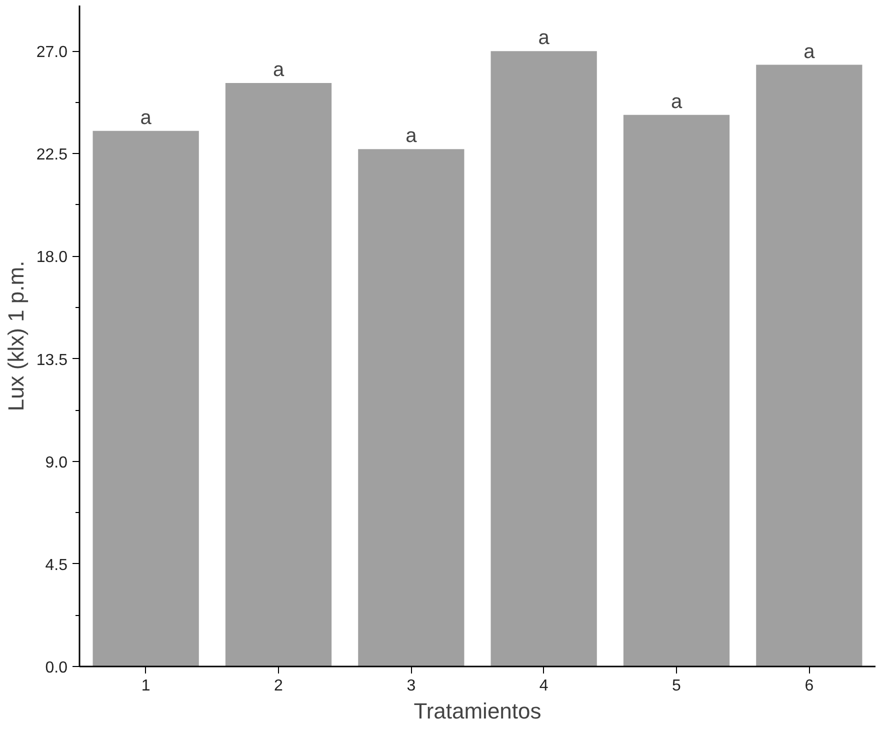  What do you see at coordinates (411, 686) in the screenshot?
I see `x-tick-label: 3` at bounding box center [411, 686].